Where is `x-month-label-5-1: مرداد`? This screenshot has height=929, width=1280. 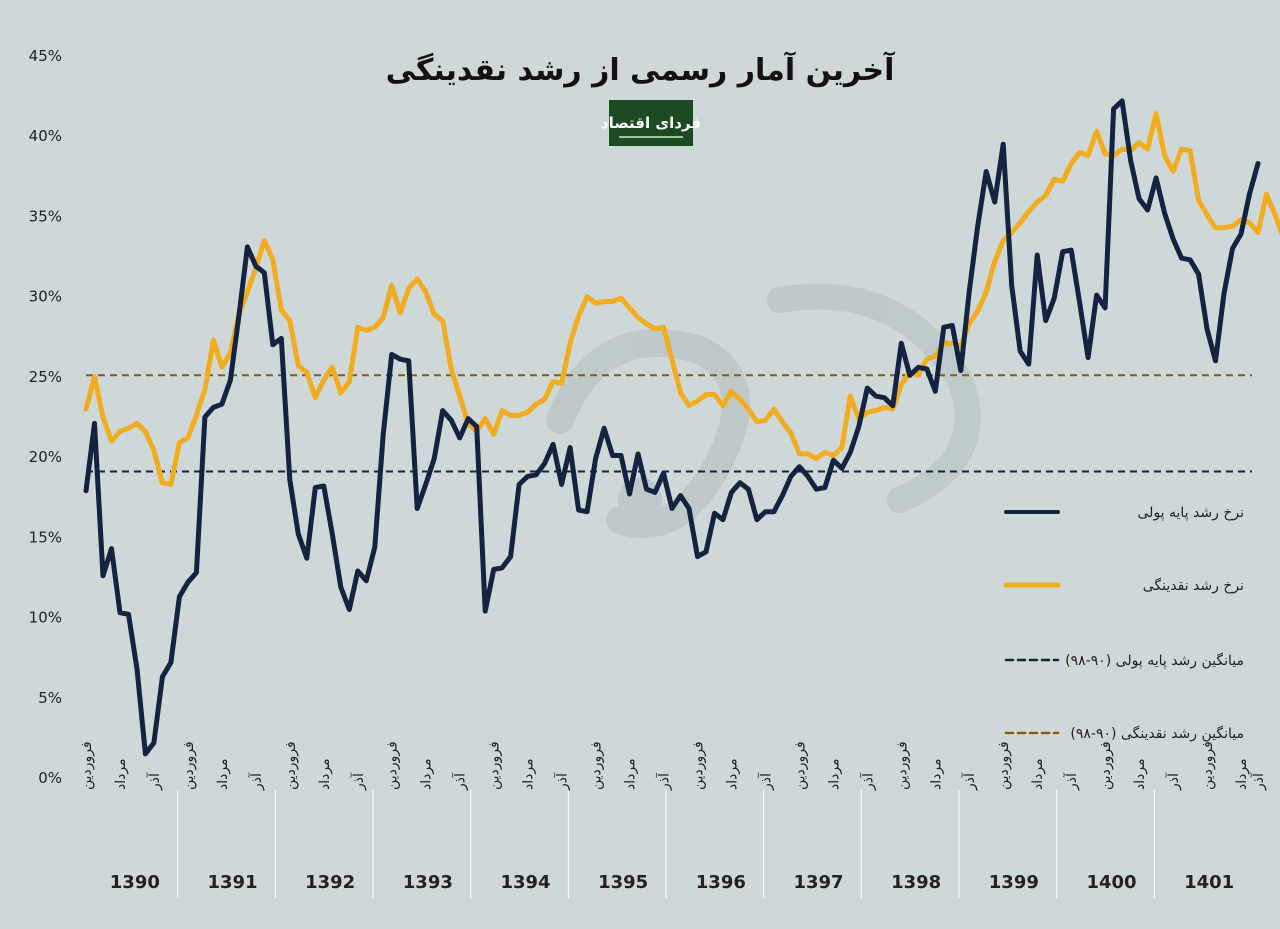
x-month-label-5-1: مرداد is located at coordinates (631, 774).